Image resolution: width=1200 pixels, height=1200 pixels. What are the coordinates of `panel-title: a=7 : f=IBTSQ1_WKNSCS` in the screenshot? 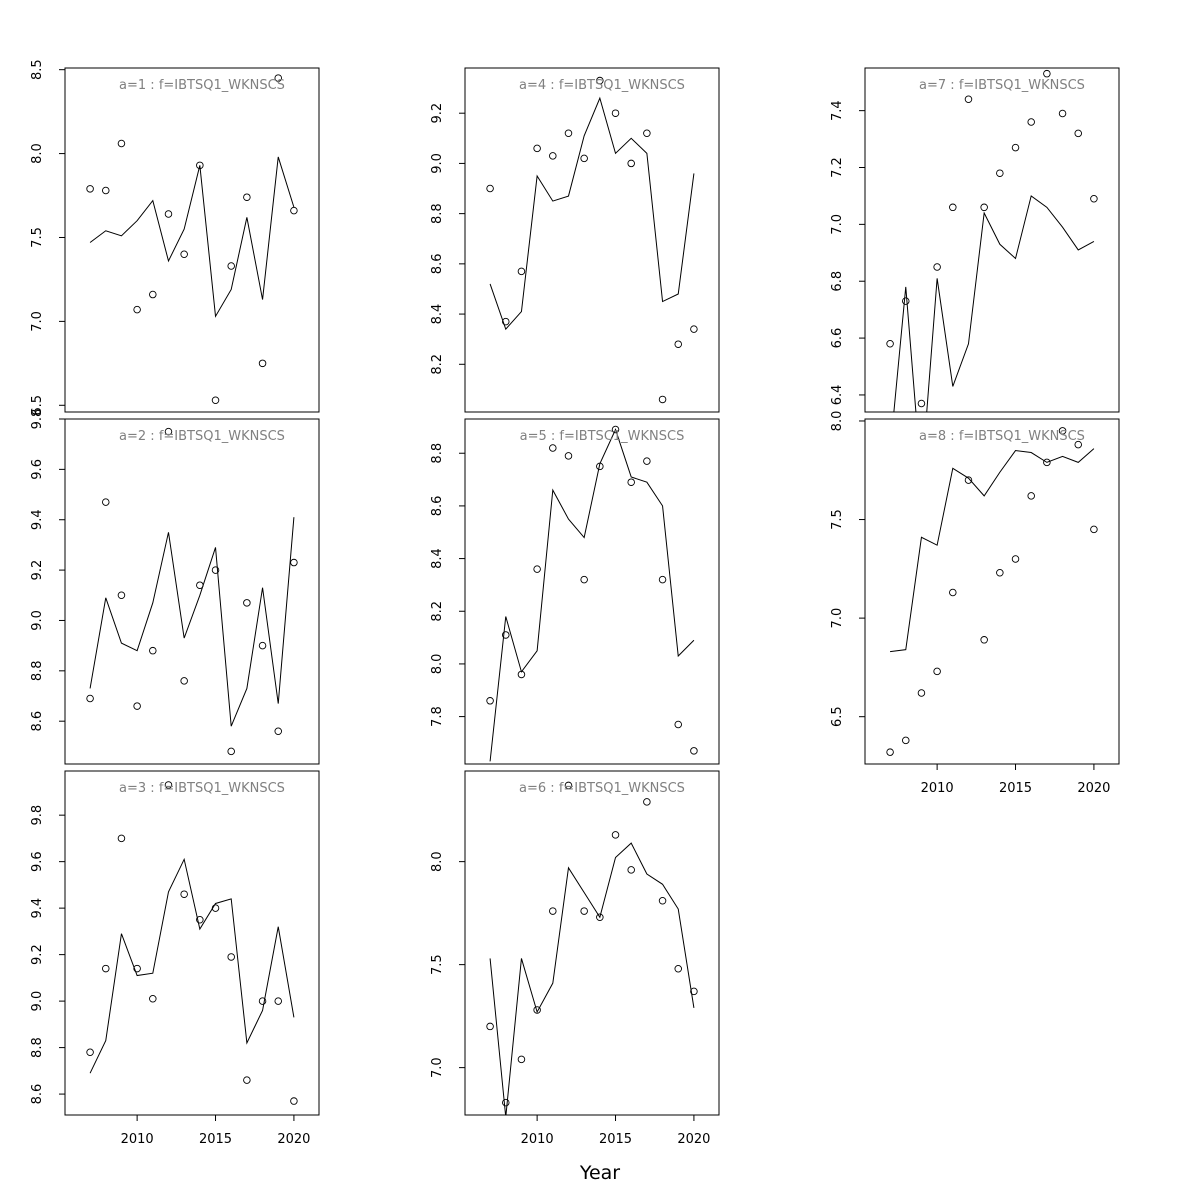 It's located at (1002, 85).